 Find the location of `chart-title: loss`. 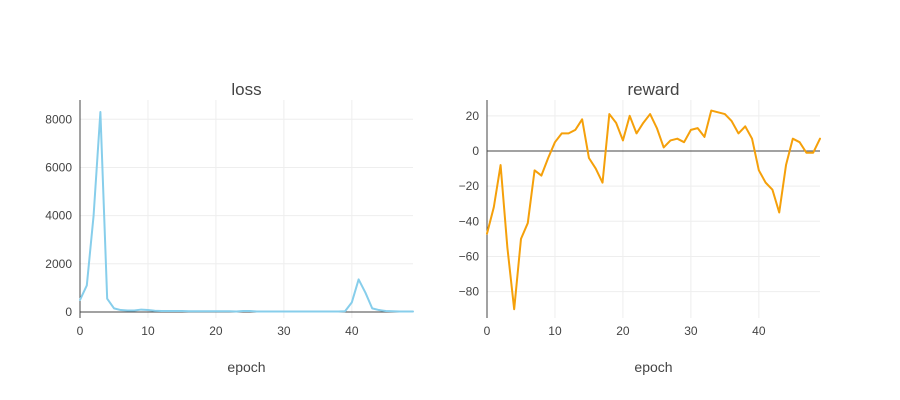

chart-title: loss is located at coordinates (246, 89).